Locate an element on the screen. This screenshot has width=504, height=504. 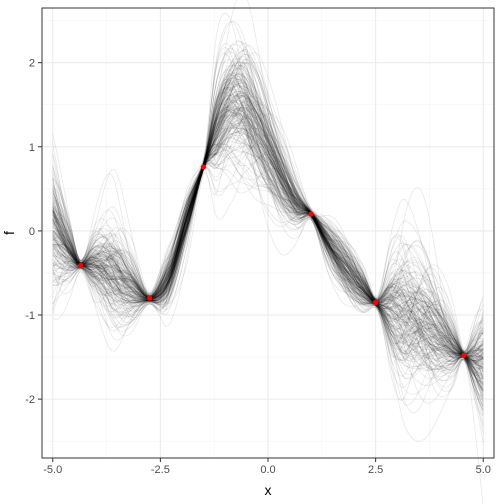
x-tick-label: 2.5 is located at coordinates (375, 470).